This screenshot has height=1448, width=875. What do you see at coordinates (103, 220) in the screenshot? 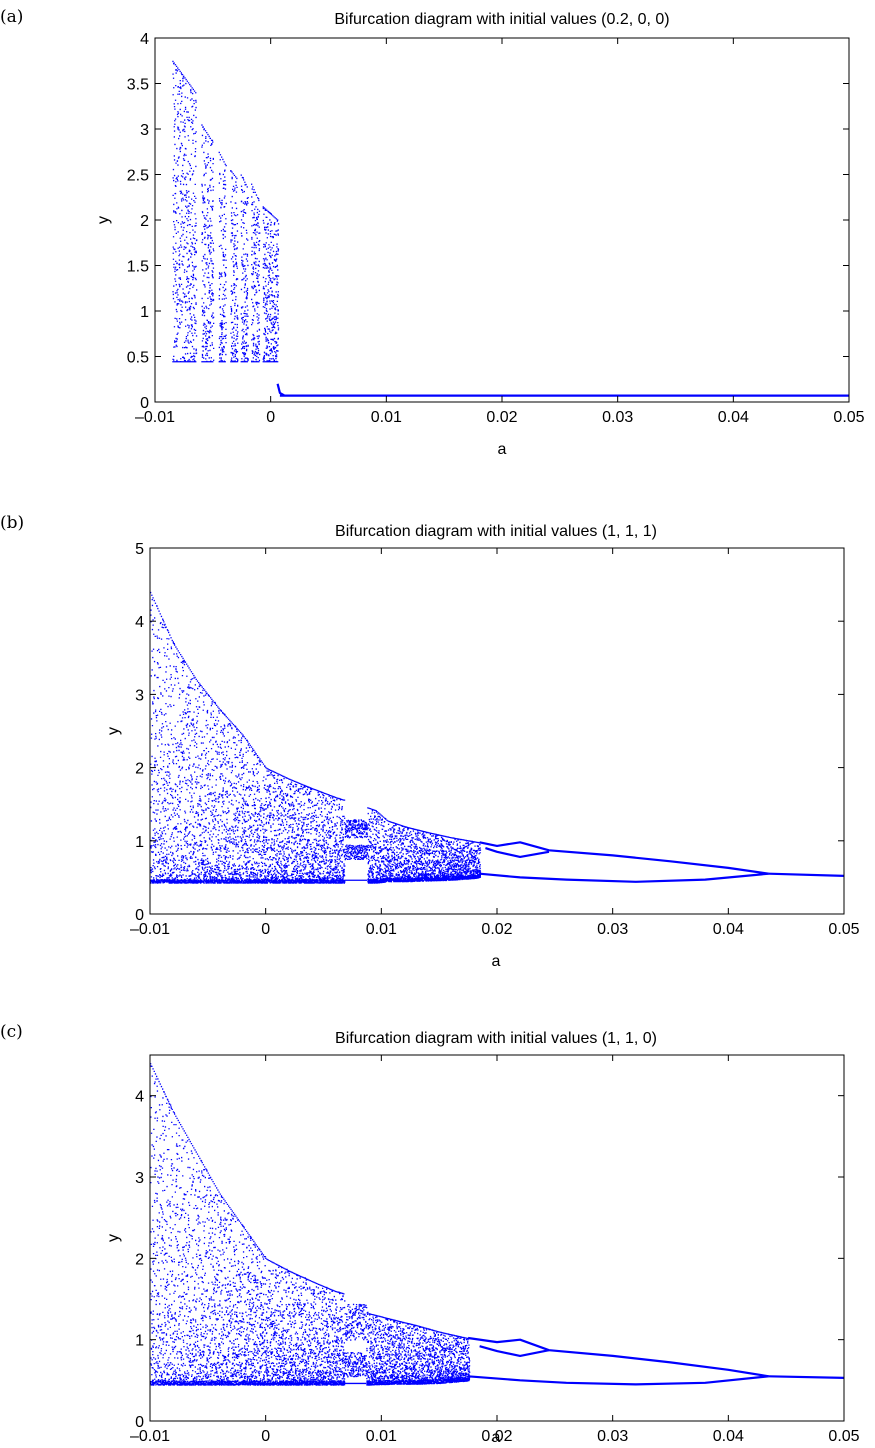
I see `panel-a-y-axis-label: y` at bounding box center [103, 220].